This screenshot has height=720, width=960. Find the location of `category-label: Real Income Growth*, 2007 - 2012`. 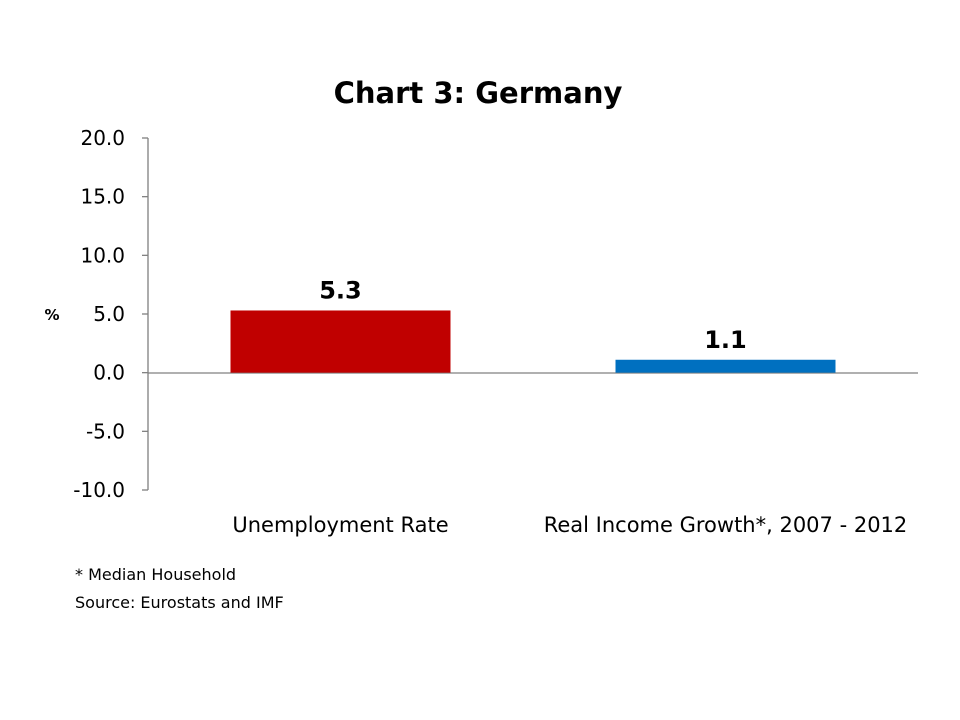

category-label: Real Income Growth*, 2007 - 2012 is located at coordinates (726, 525).